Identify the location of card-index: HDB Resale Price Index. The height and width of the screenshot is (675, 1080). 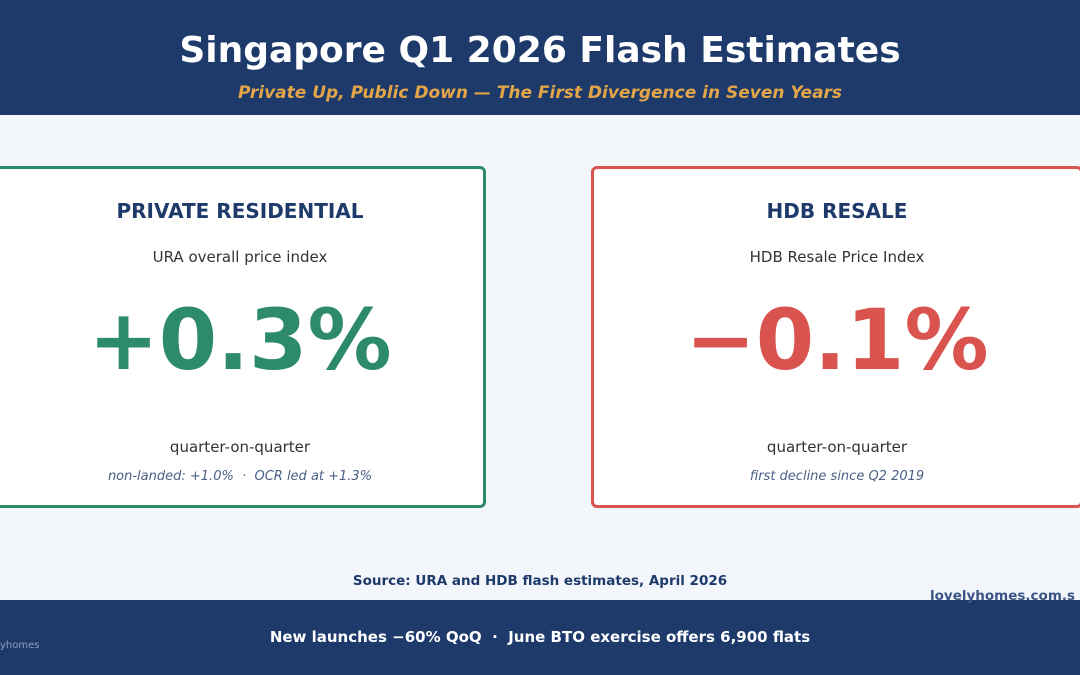
(837, 257).